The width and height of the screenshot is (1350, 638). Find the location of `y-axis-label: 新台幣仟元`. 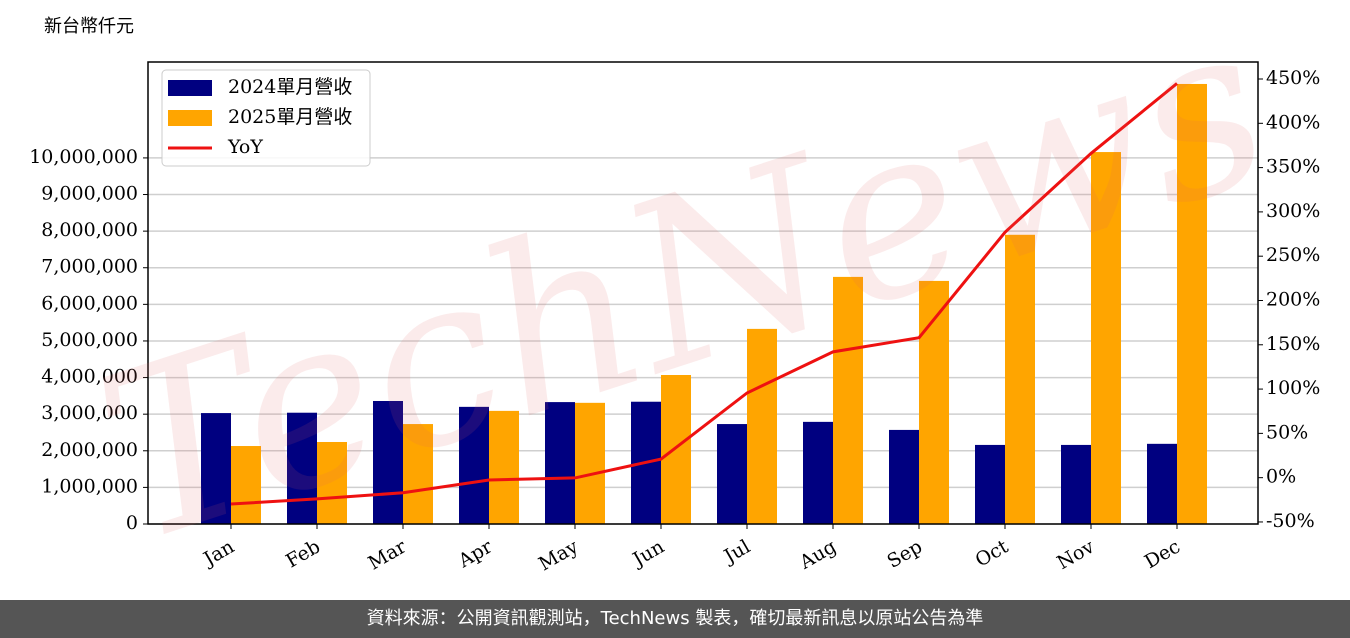

y-axis-label: 新台幣仟元 is located at coordinates (89, 26).